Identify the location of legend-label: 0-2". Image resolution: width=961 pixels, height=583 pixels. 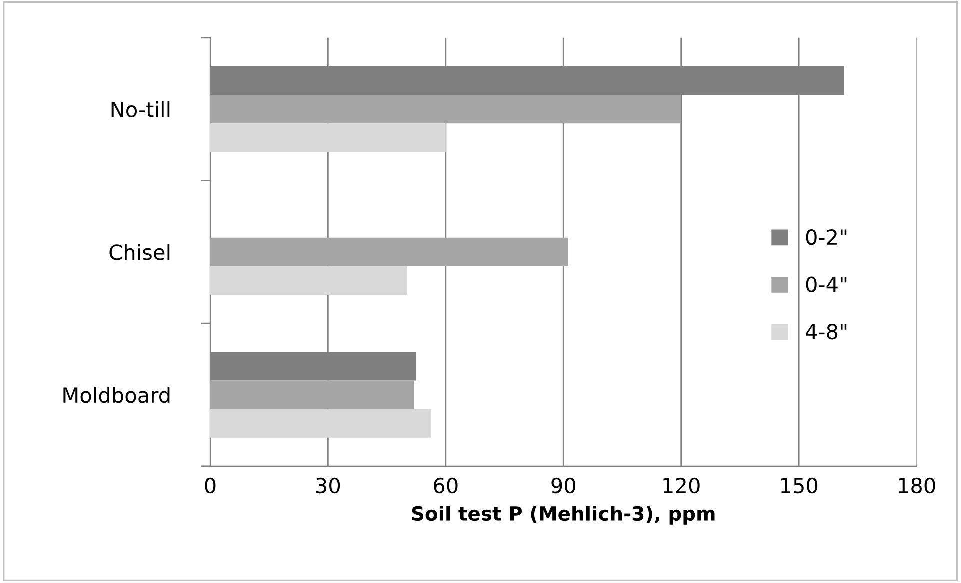
(826, 237).